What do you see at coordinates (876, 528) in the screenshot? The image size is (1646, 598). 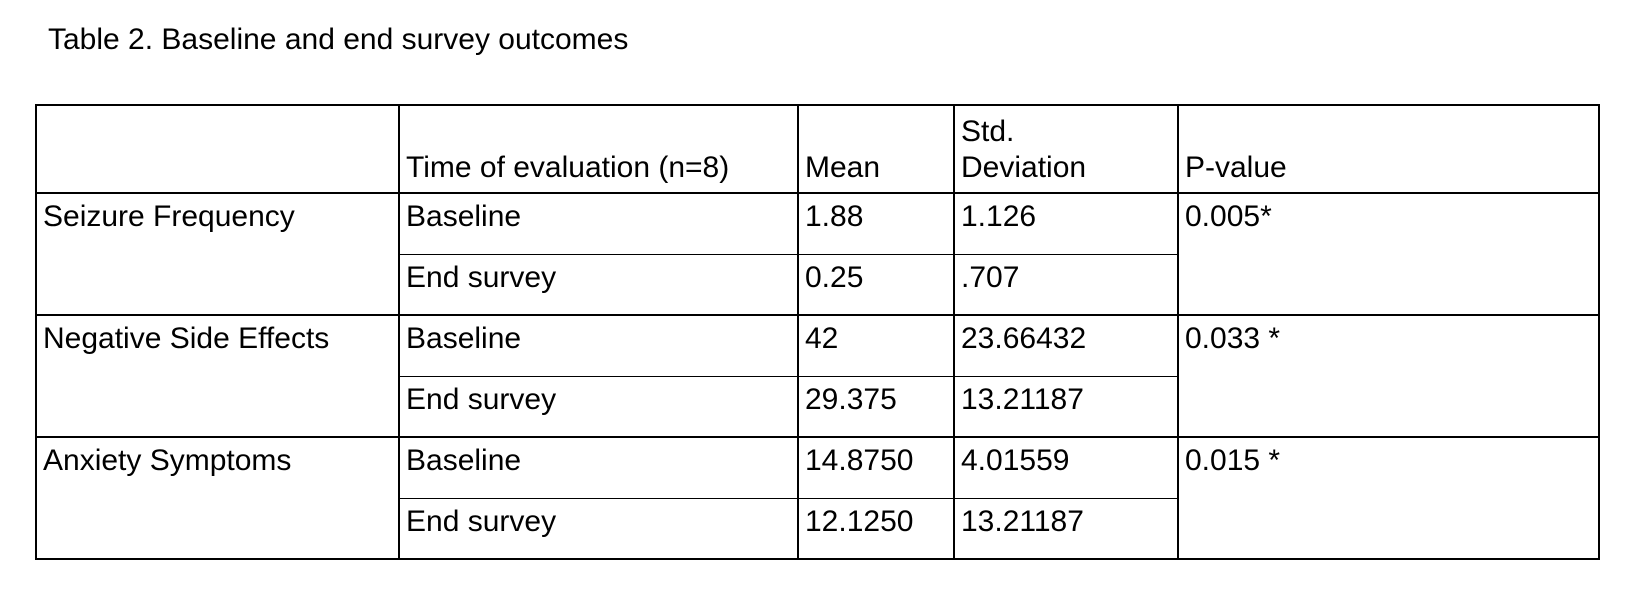 I see `mean-cell: 12.1250` at bounding box center [876, 528].